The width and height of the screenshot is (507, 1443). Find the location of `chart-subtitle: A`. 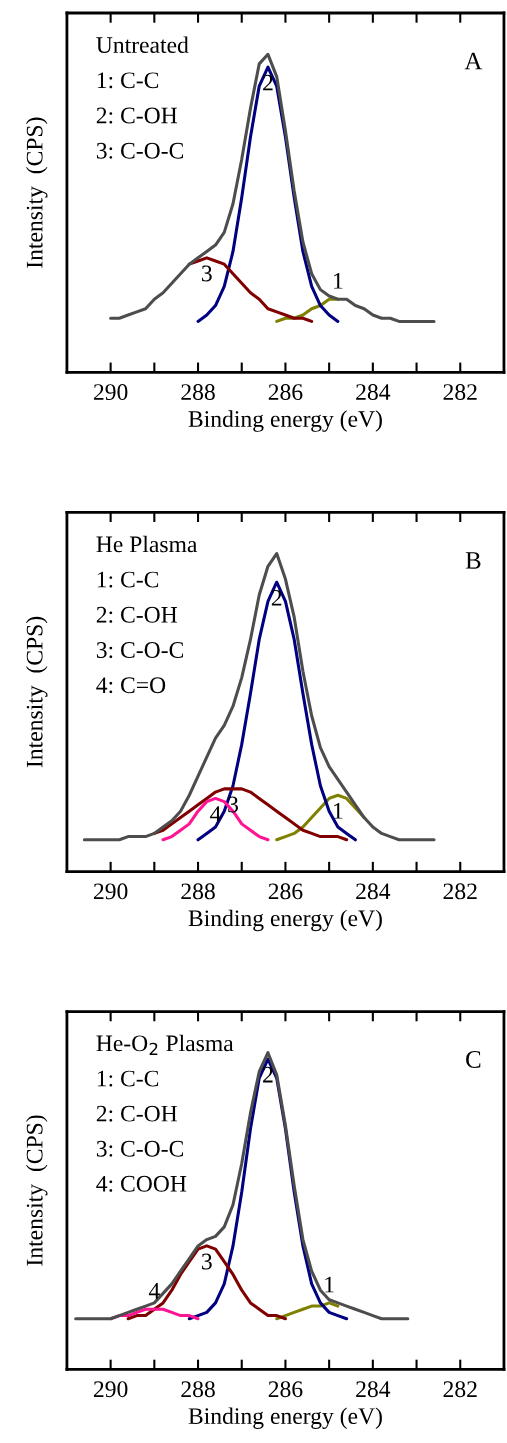

chart-subtitle: A is located at coordinates (473, 61).